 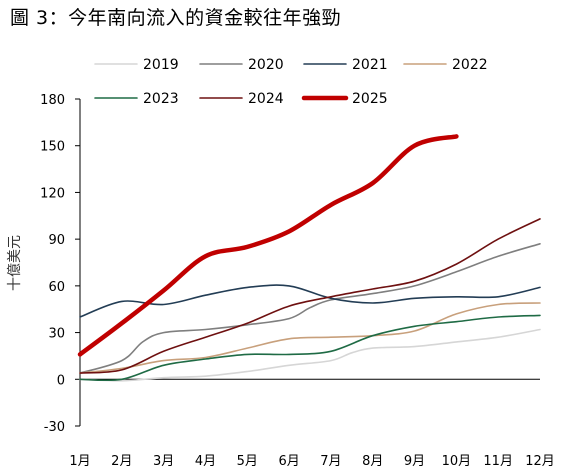 I want to click on x-tick-label: 5月, so click(x=247, y=461).